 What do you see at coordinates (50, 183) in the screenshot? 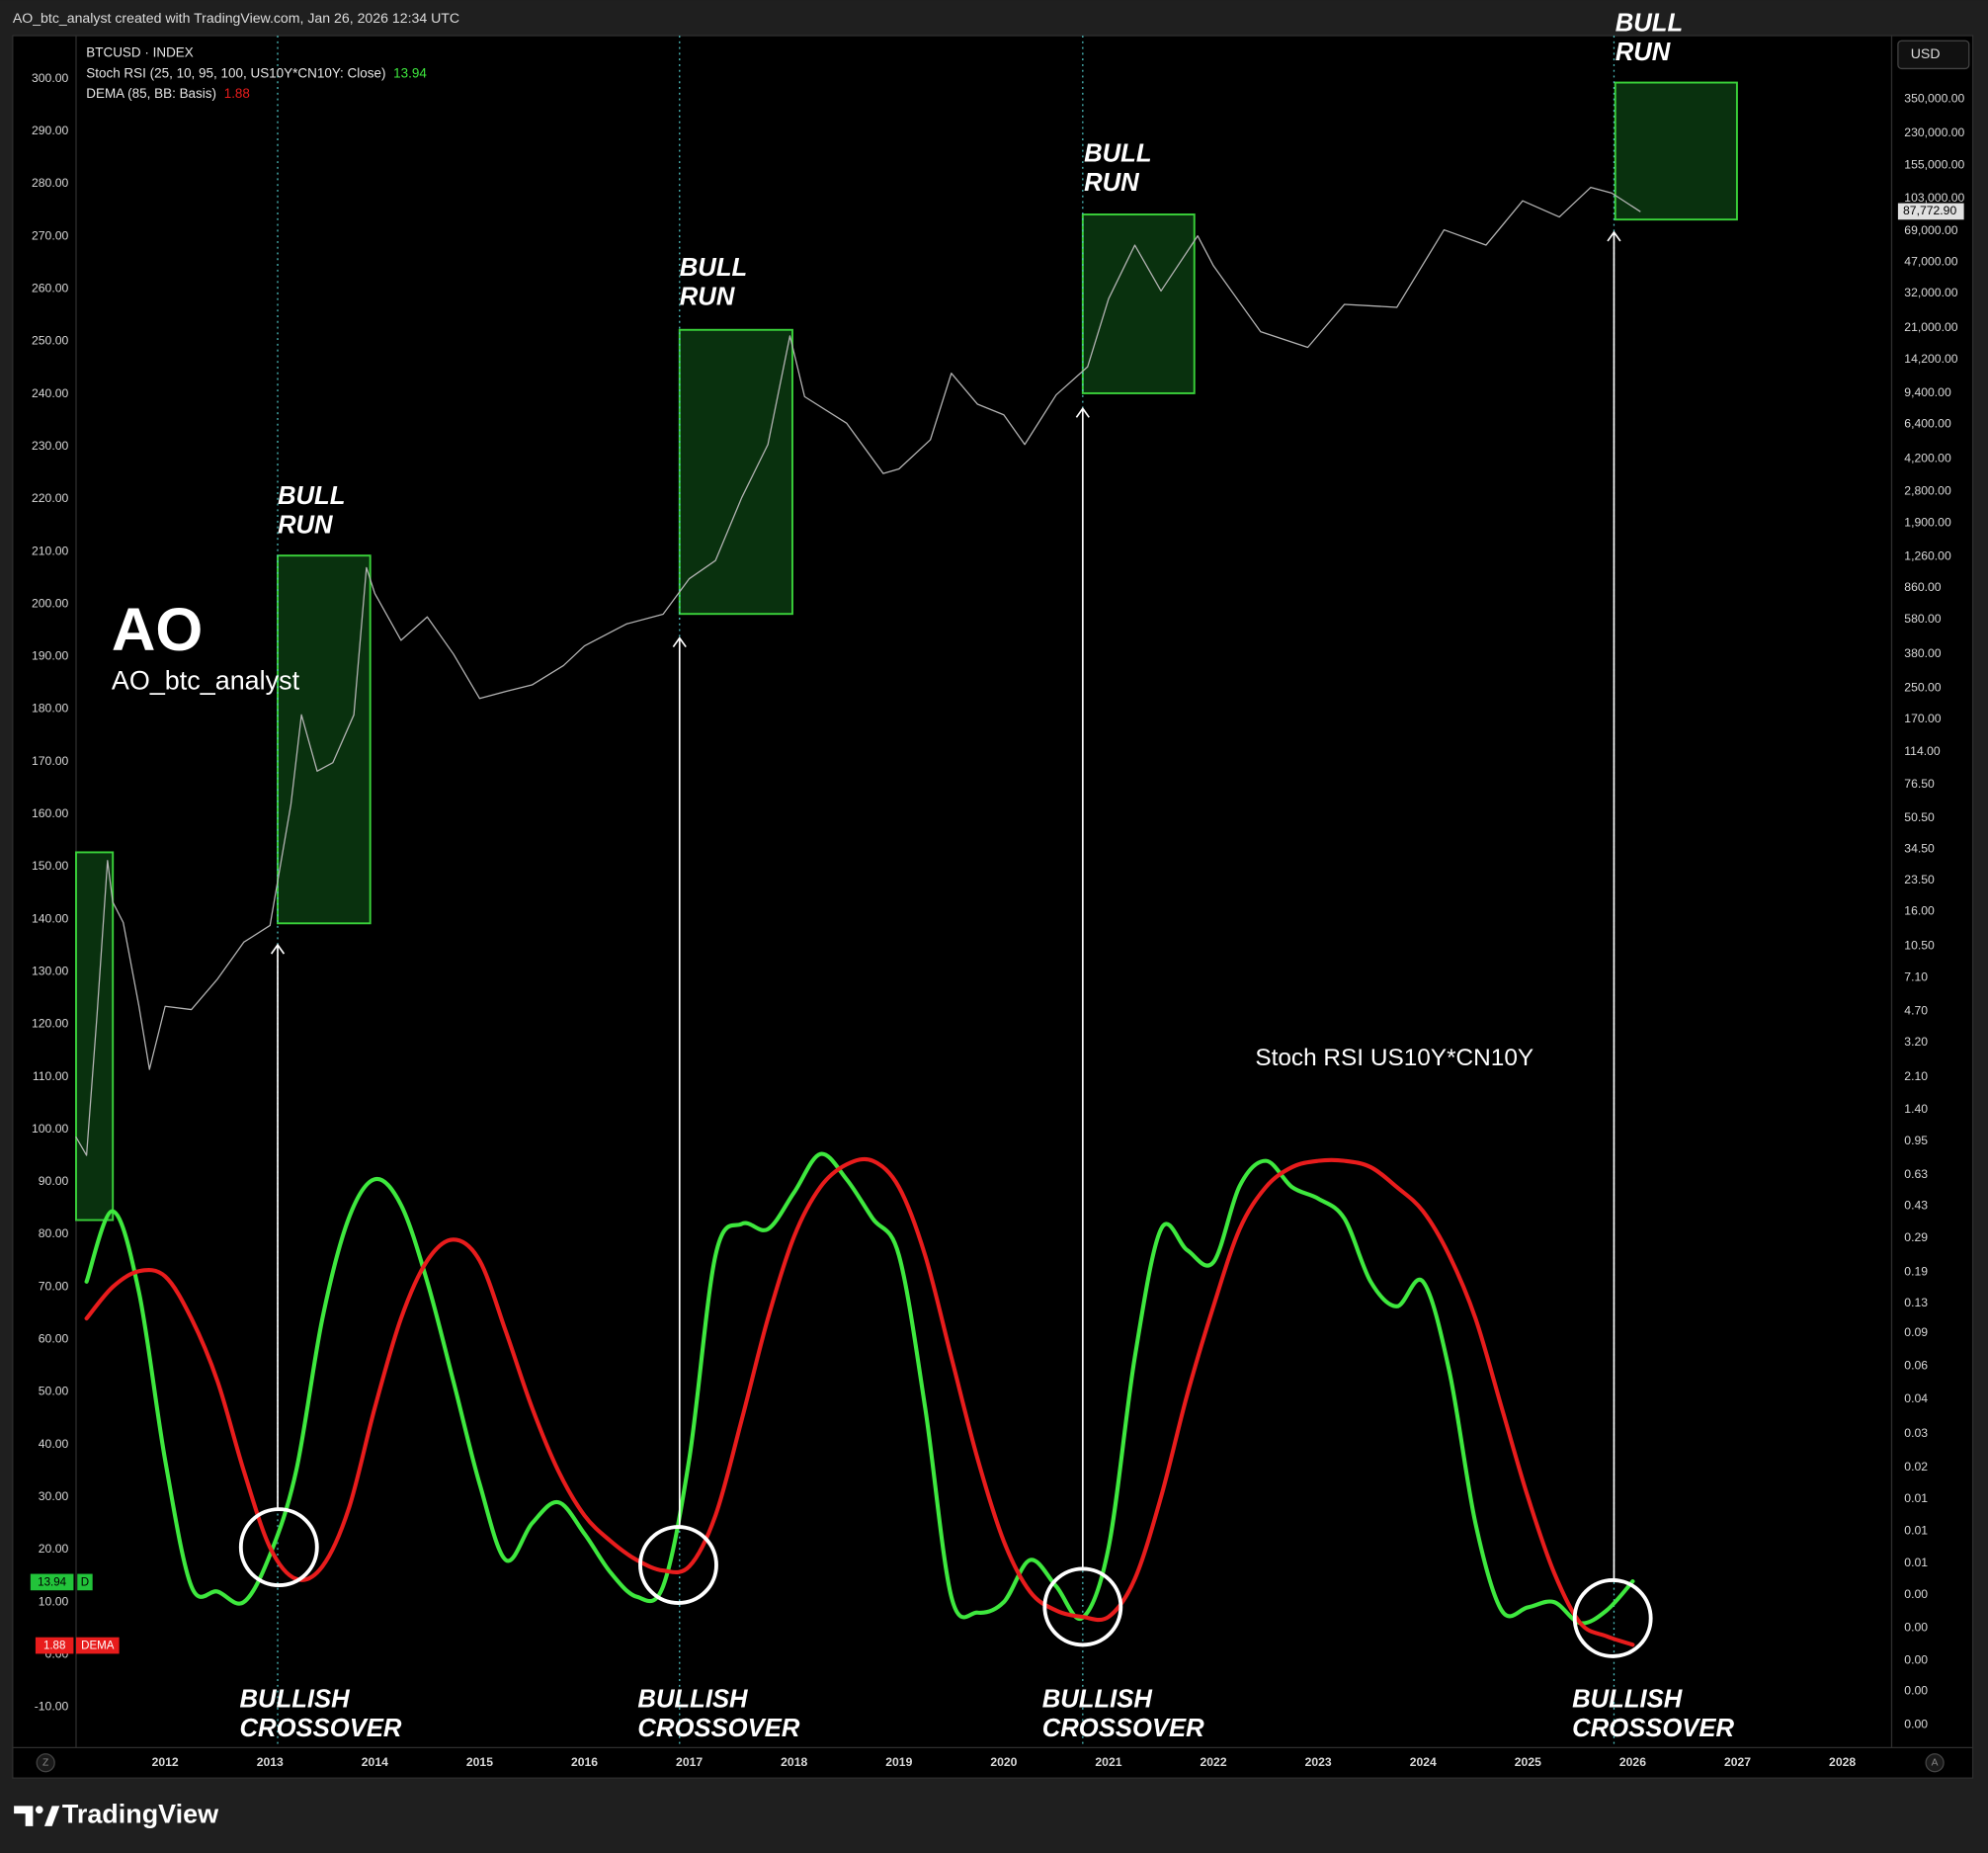
I see `y-tick-label: 280.00` at bounding box center [50, 183].